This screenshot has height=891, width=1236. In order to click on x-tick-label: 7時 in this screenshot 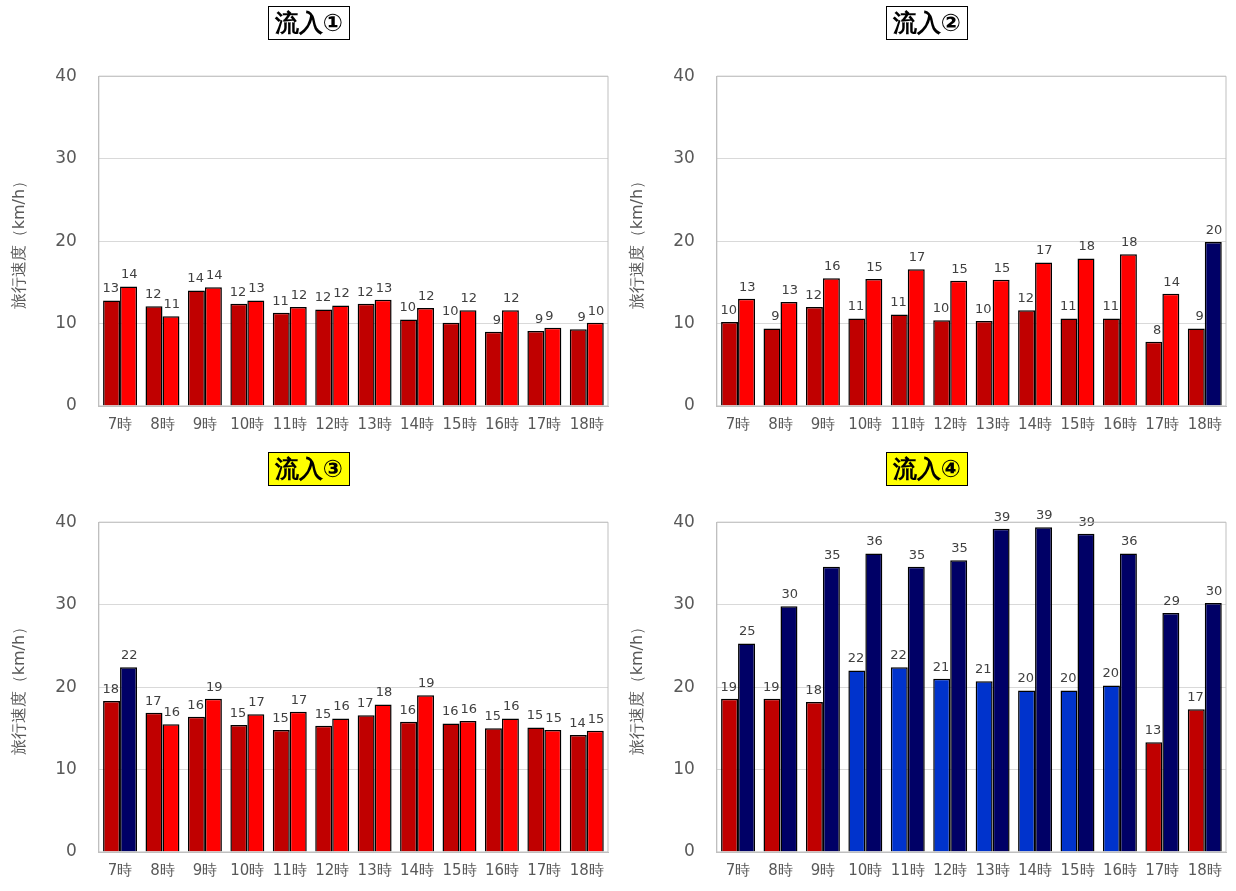, I will do `click(120, 869)`.